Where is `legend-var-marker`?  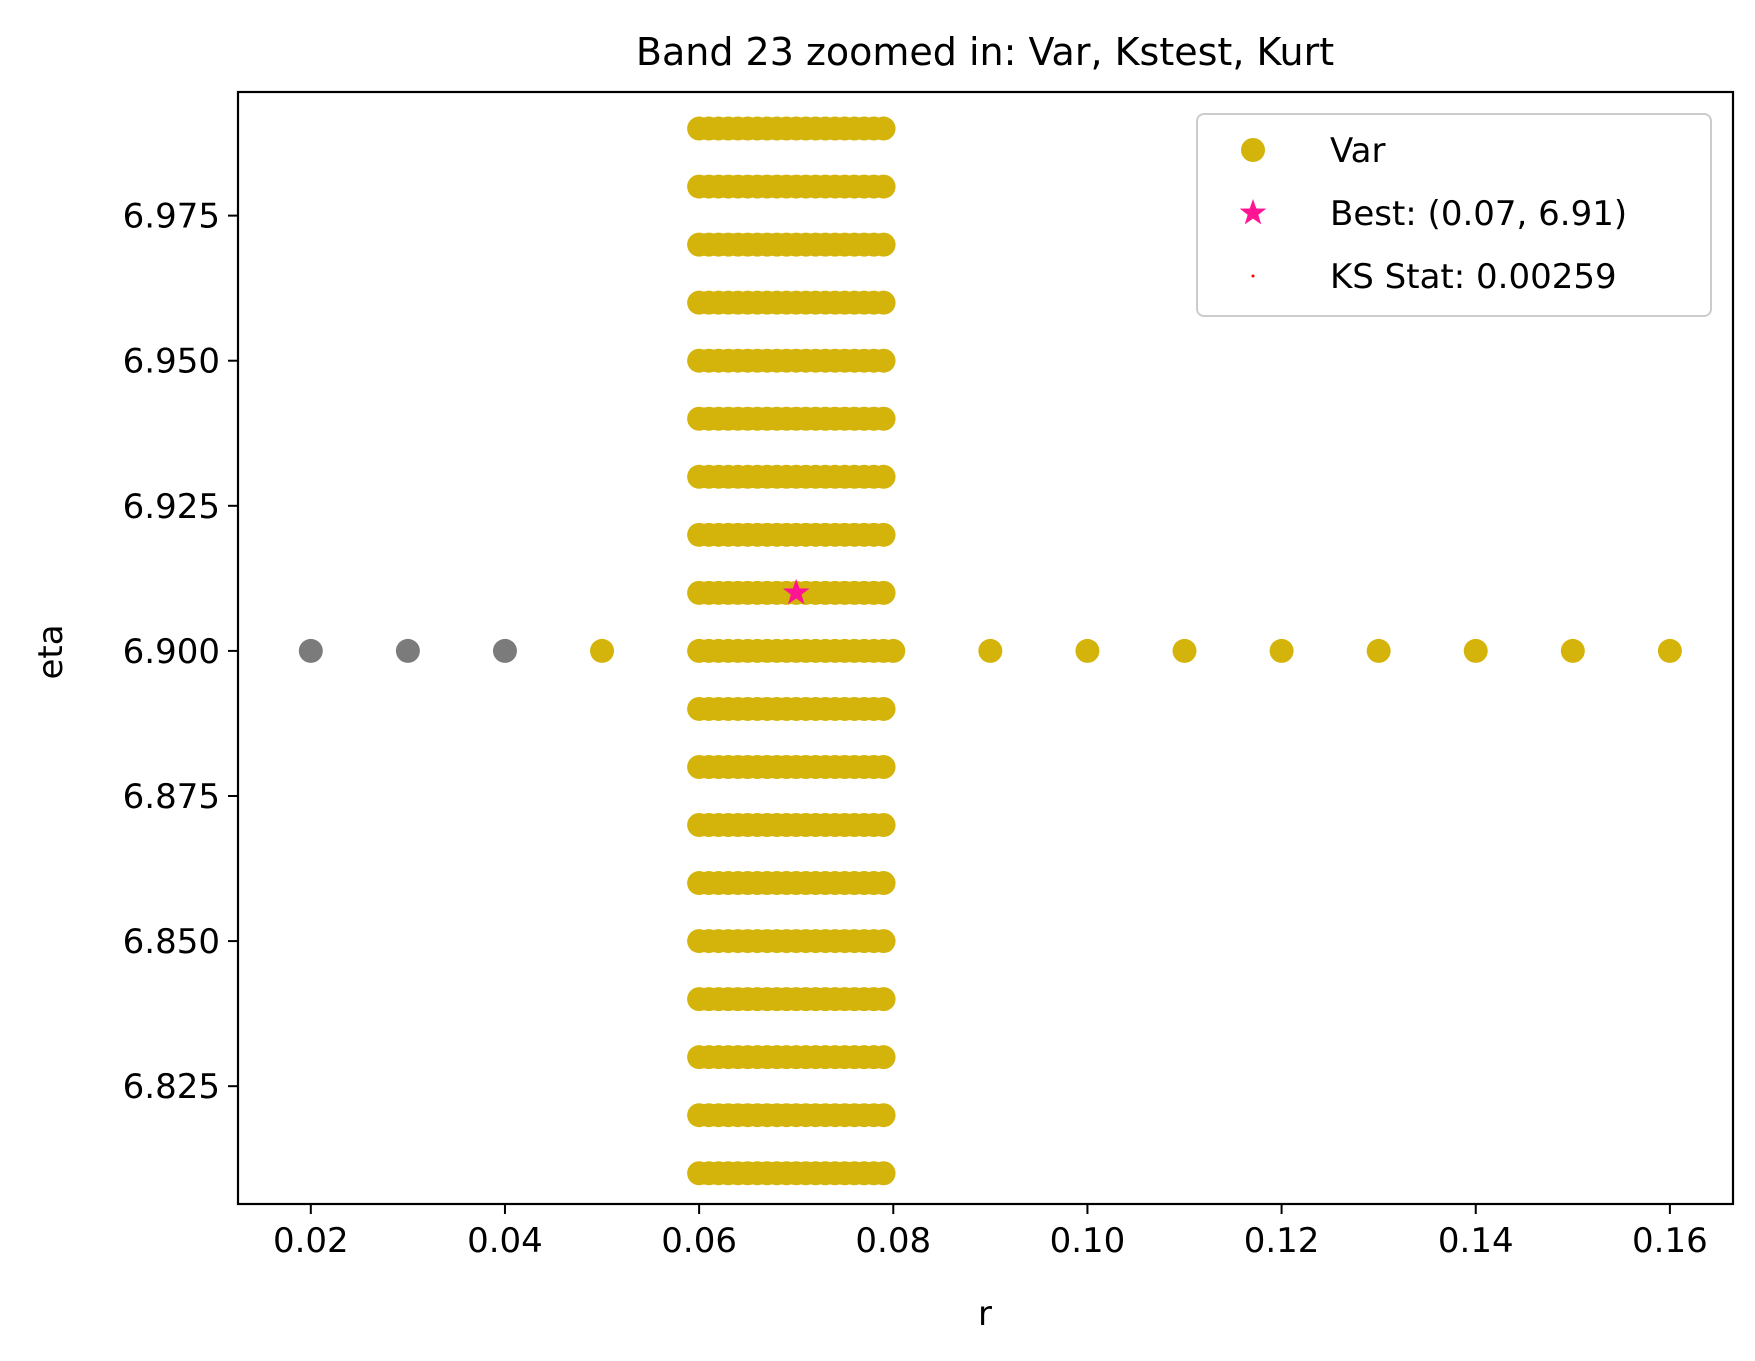 legend-var-marker is located at coordinates (1253, 150).